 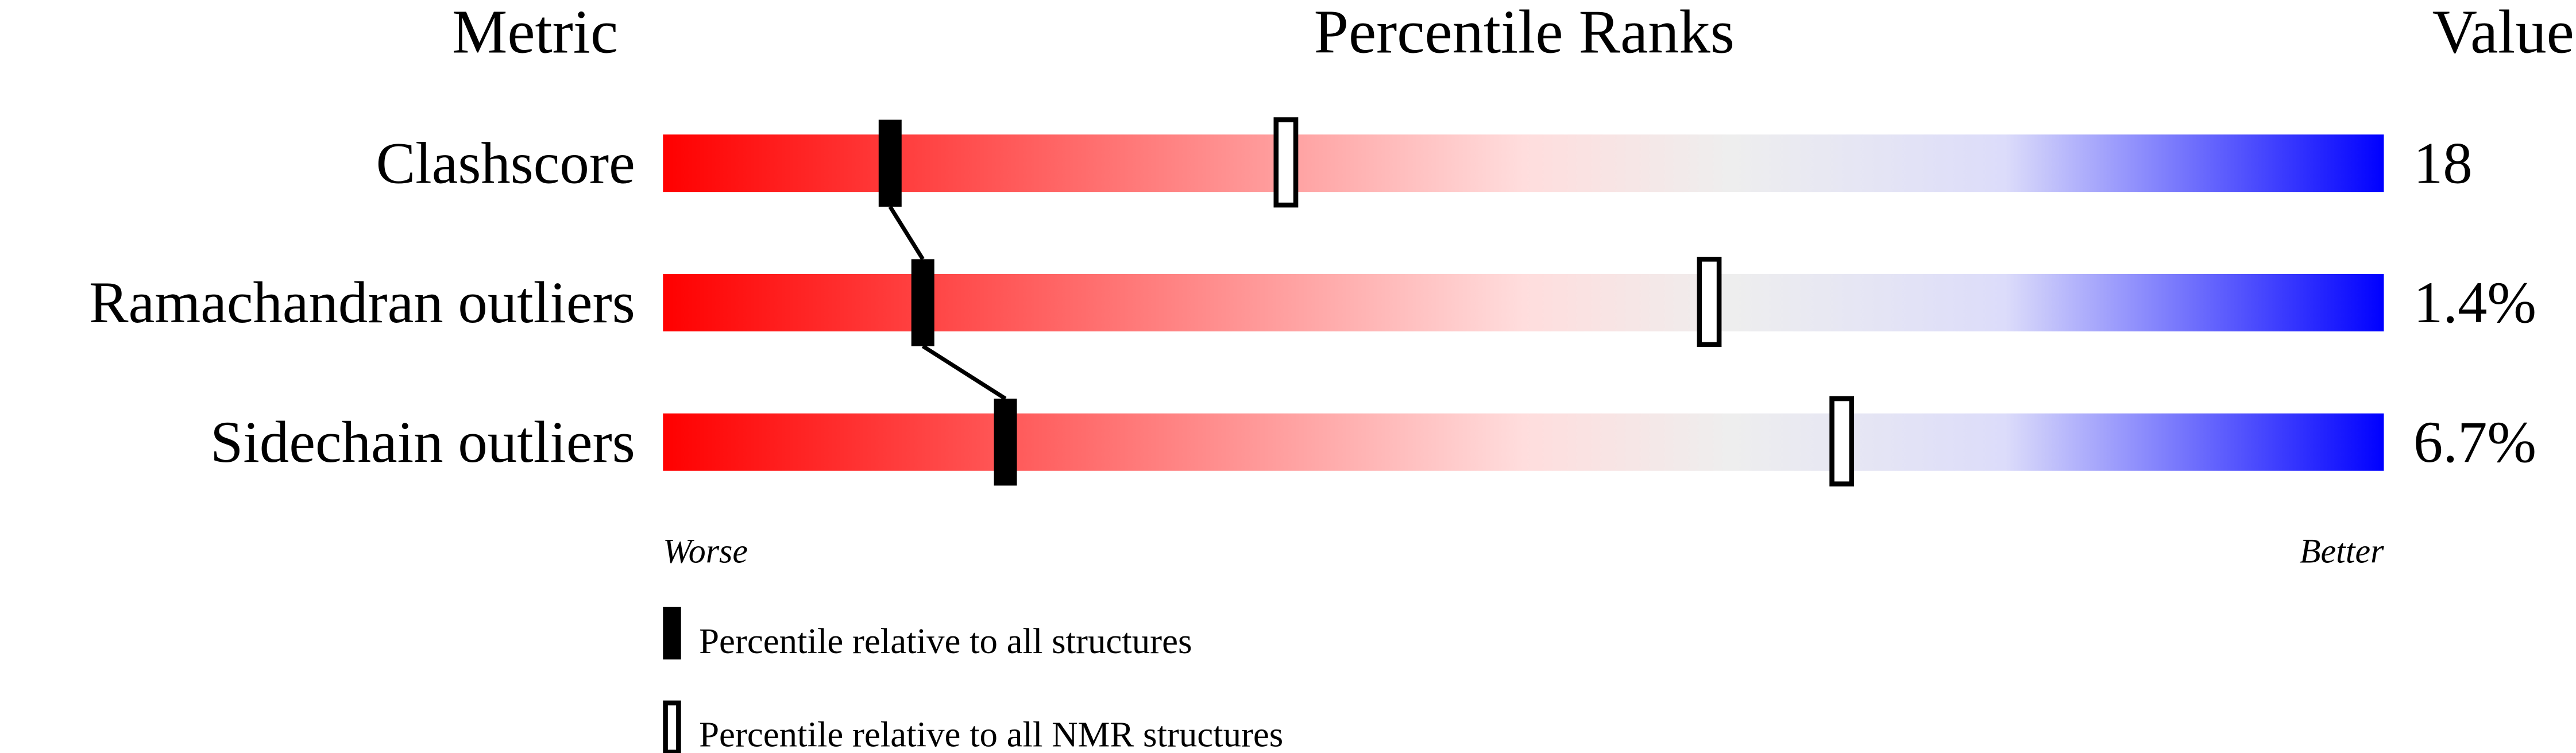 What do you see at coordinates (945, 641) in the screenshot?
I see `legend-all-structures: Percentile relative to all structures` at bounding box center [945, 641].